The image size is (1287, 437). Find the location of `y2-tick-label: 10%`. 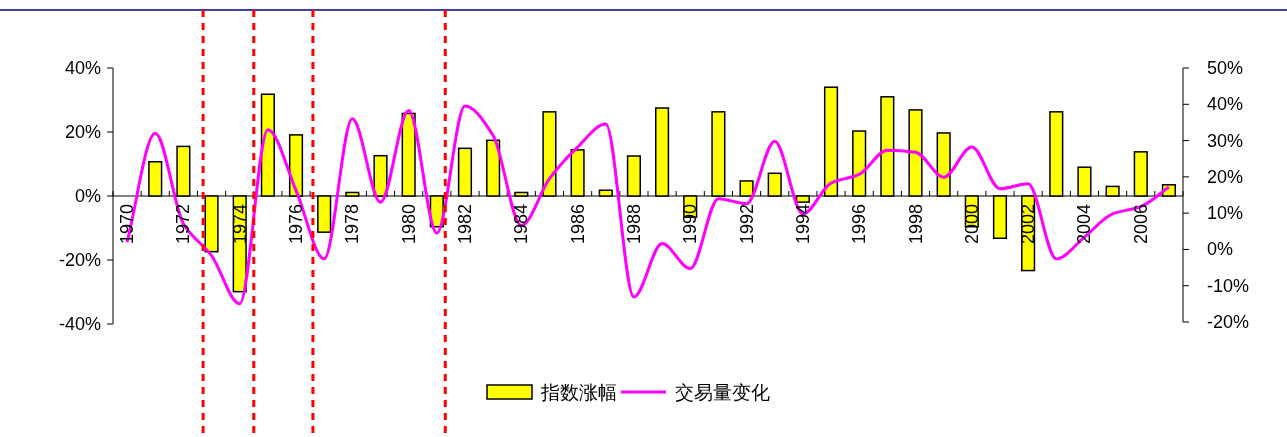

y2-tick-label: 10% is located at coordinates (1225, 213).